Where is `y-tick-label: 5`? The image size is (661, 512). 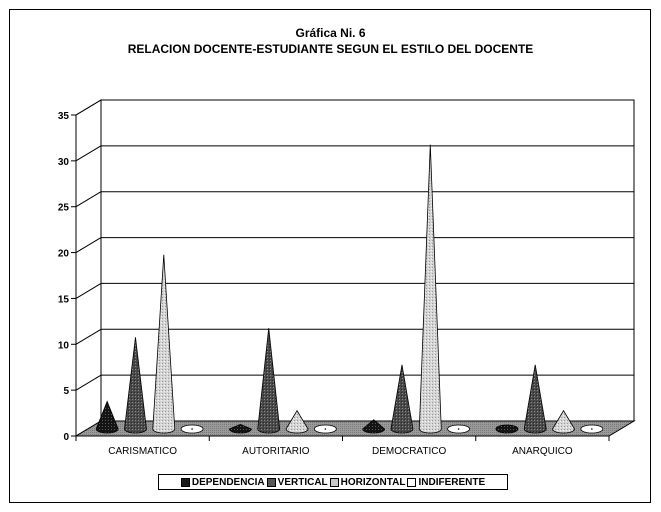
y-tick-label: 5 is located at coordinates (66, 391).